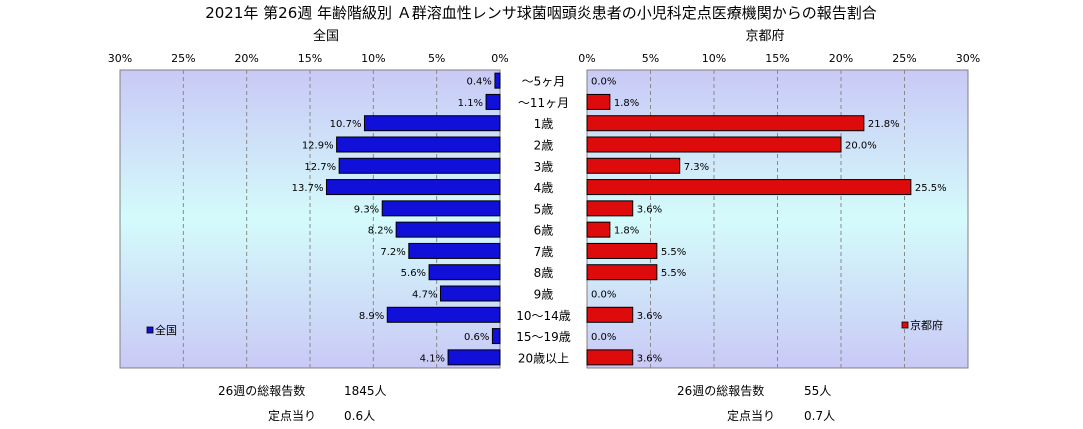  Describe the element at coordinates (476, 337) in the screenshot. I see `national-data-label: 0.6%` at that location.